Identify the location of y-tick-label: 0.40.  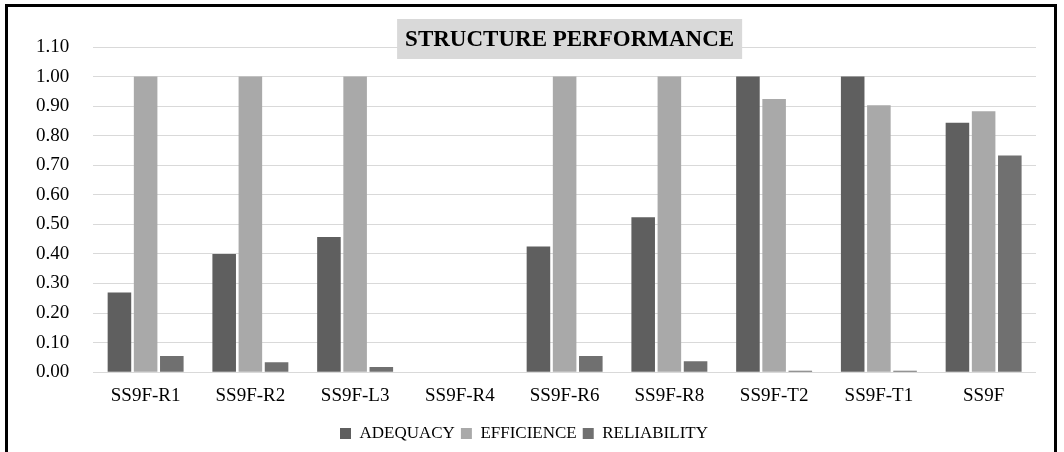
(53, 252).